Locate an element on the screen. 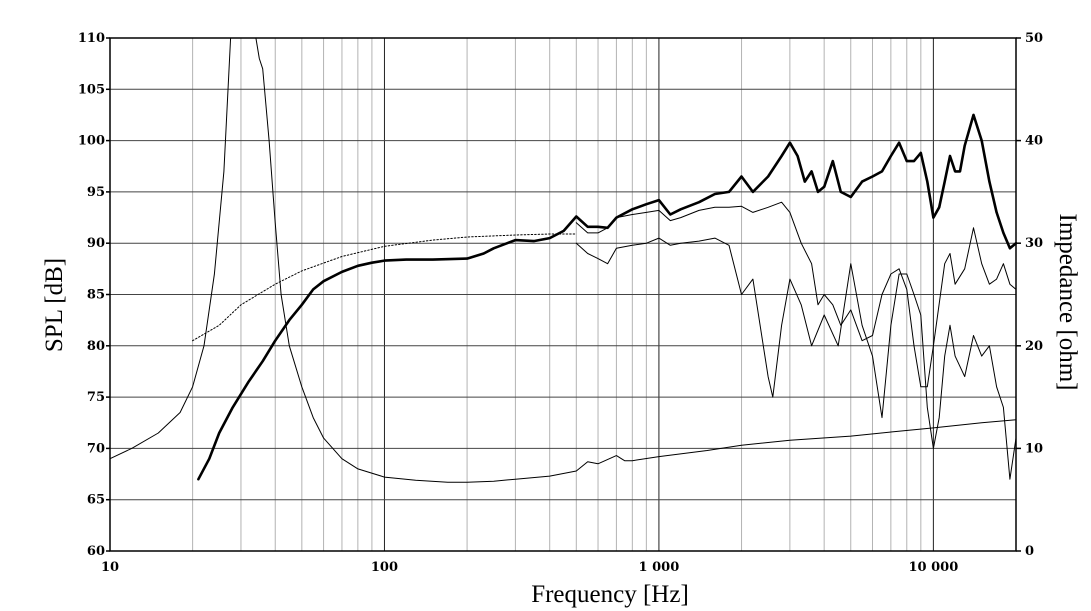 This screenshot has width=1091, height=611. y-tick-label: 70 is located at coordinates (96, 448).